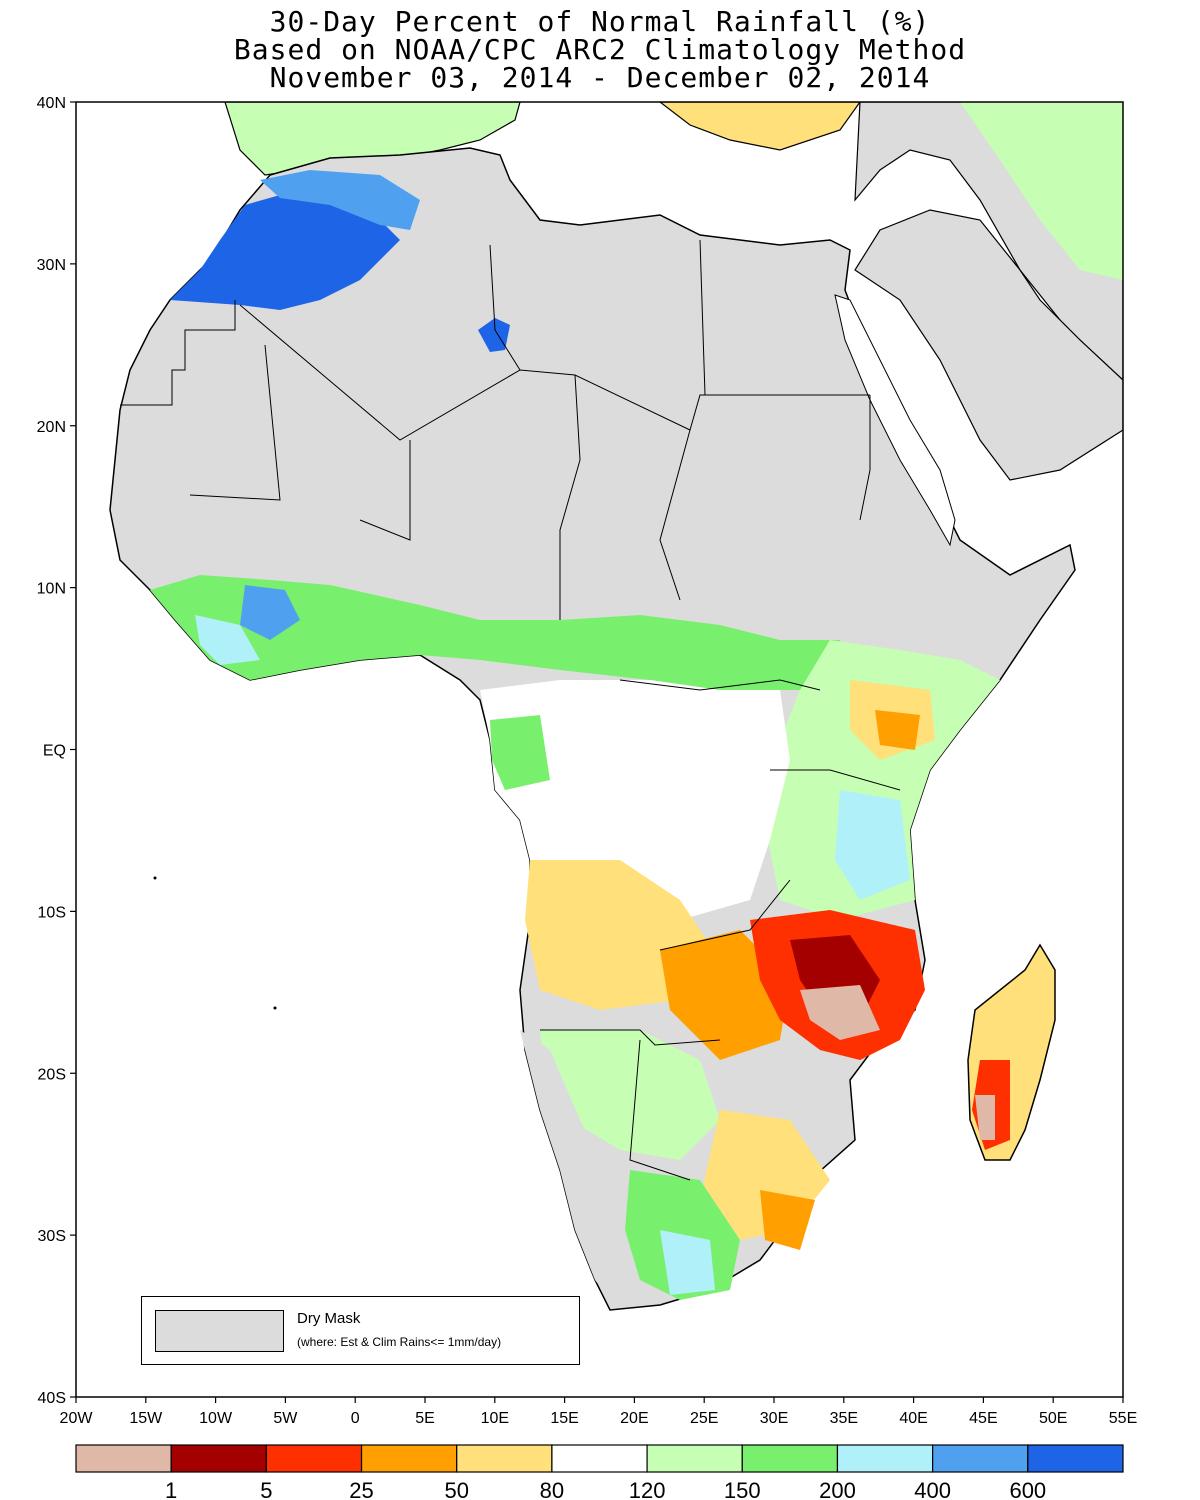  I want to click on gabon-rain, so click(520, 752).